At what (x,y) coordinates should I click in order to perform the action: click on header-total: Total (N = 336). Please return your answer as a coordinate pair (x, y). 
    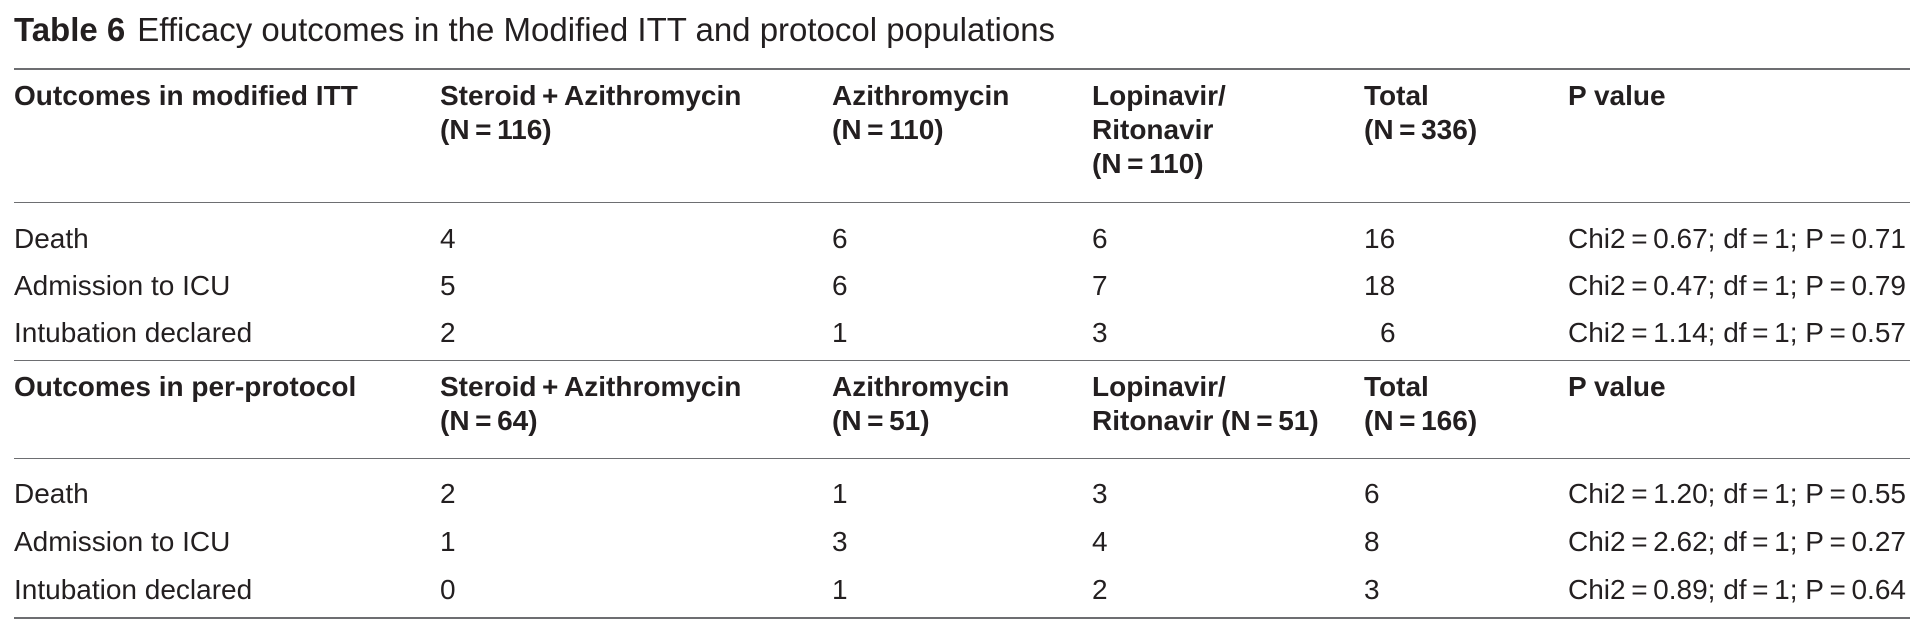
    Looking at the image, I should click on (1420, 113).